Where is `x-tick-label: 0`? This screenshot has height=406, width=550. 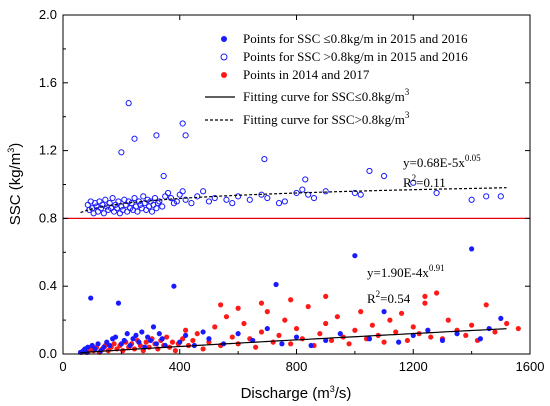 x-tick-label: 0 is located at coordinates (62, 366).